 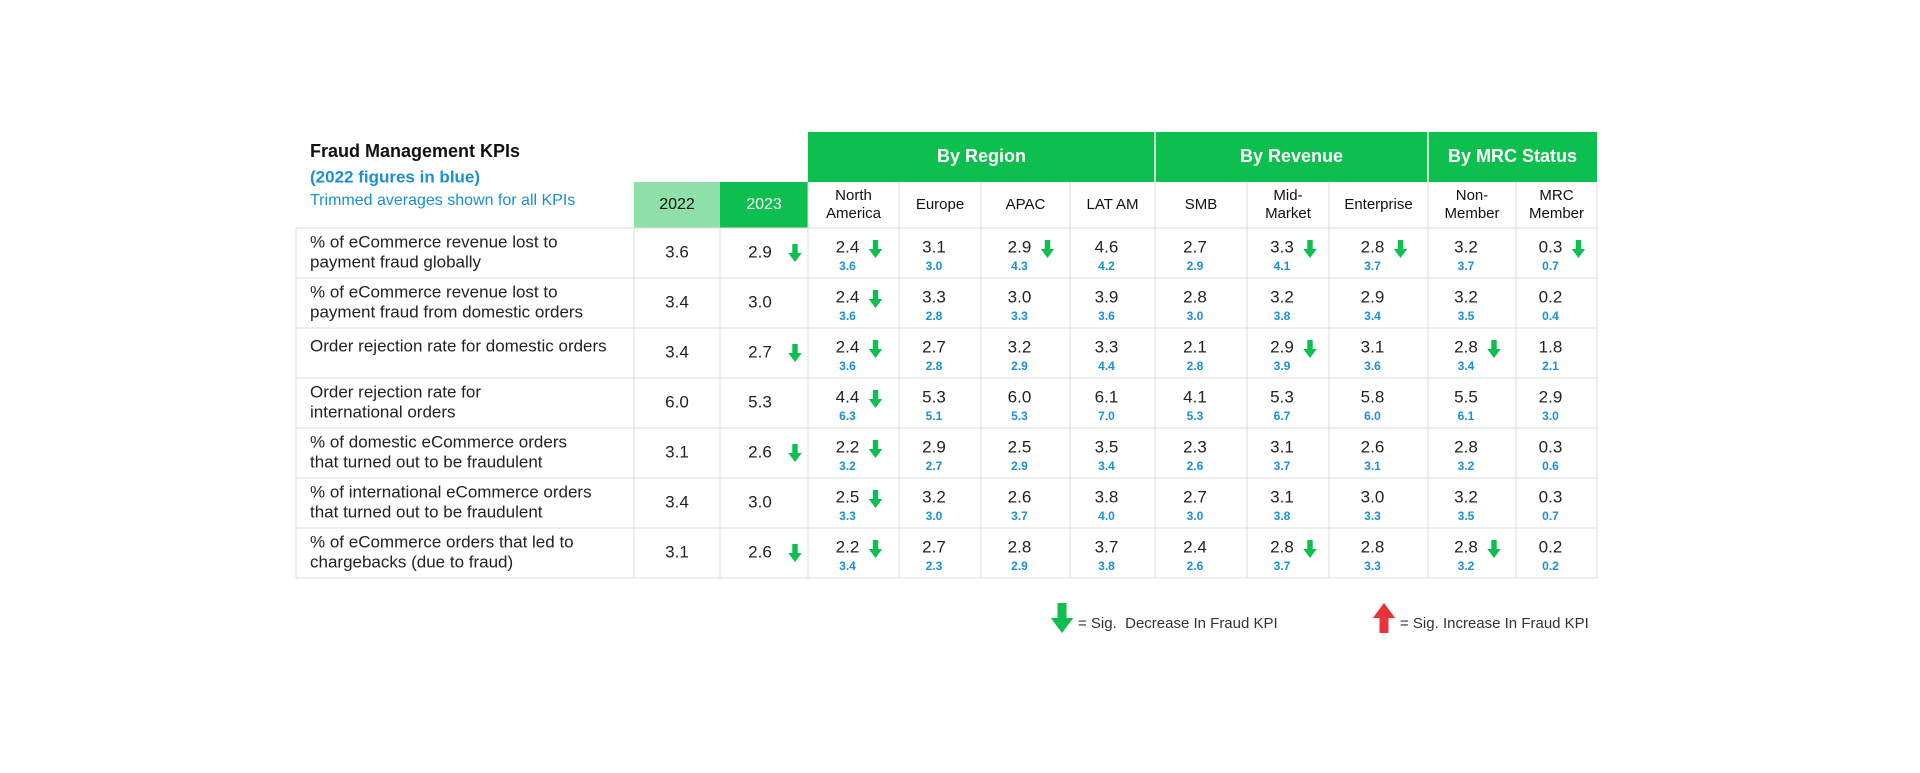 I want to click on row-label: Order rejection rate for domestic orders, so click(x=458, y=345).